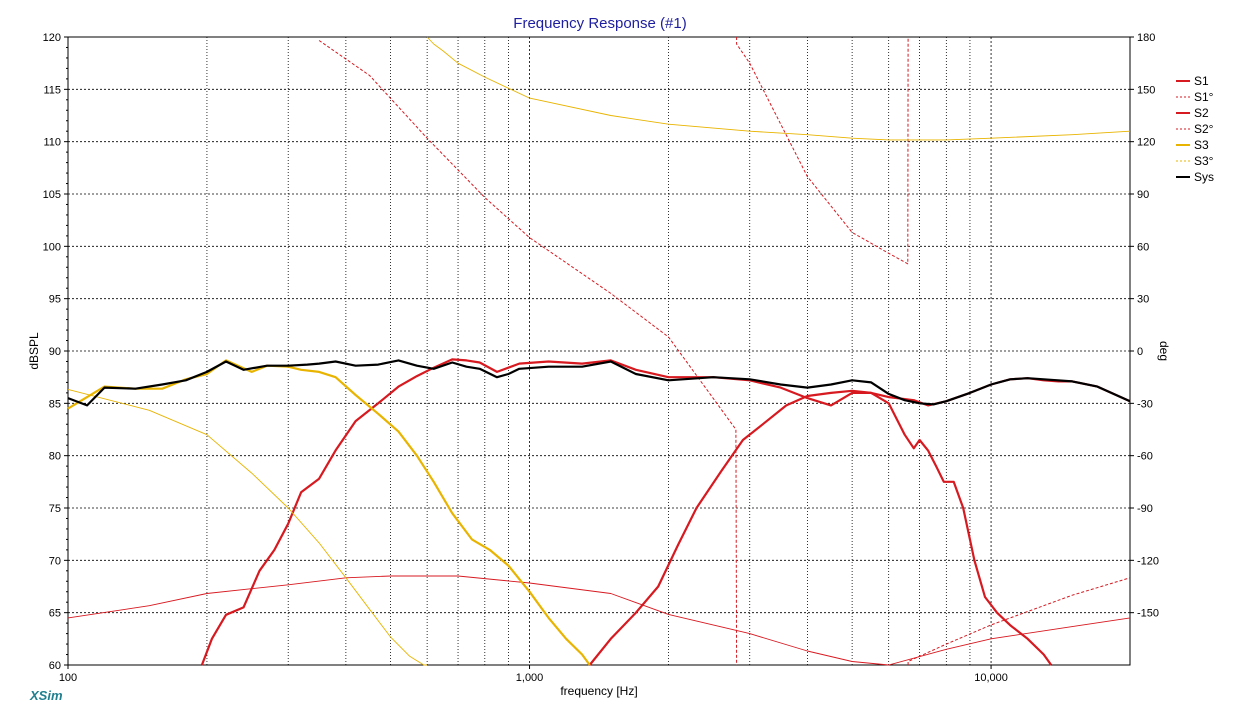 Image resolution: width=1243 pixels, height=725 pixels. I want to click on y2-tick-label: 180, so click(1146, 38).